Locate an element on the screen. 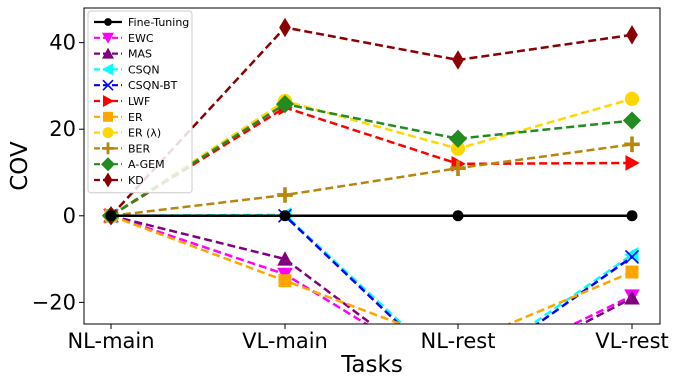  legend-item-fine-tuning: Fine-Tuning is located at coordinates (141, 22).